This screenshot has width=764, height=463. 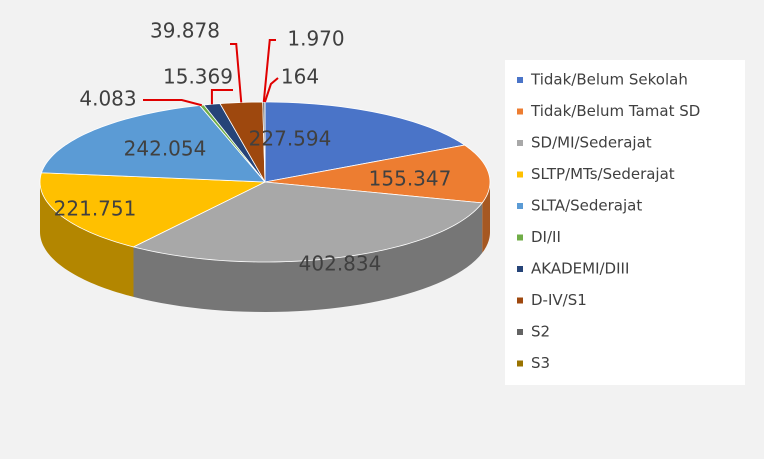 What do you see at coordinates (540, 332) in the screenshot?
I see `legend-label: S2` at bounding box center [540, 332].